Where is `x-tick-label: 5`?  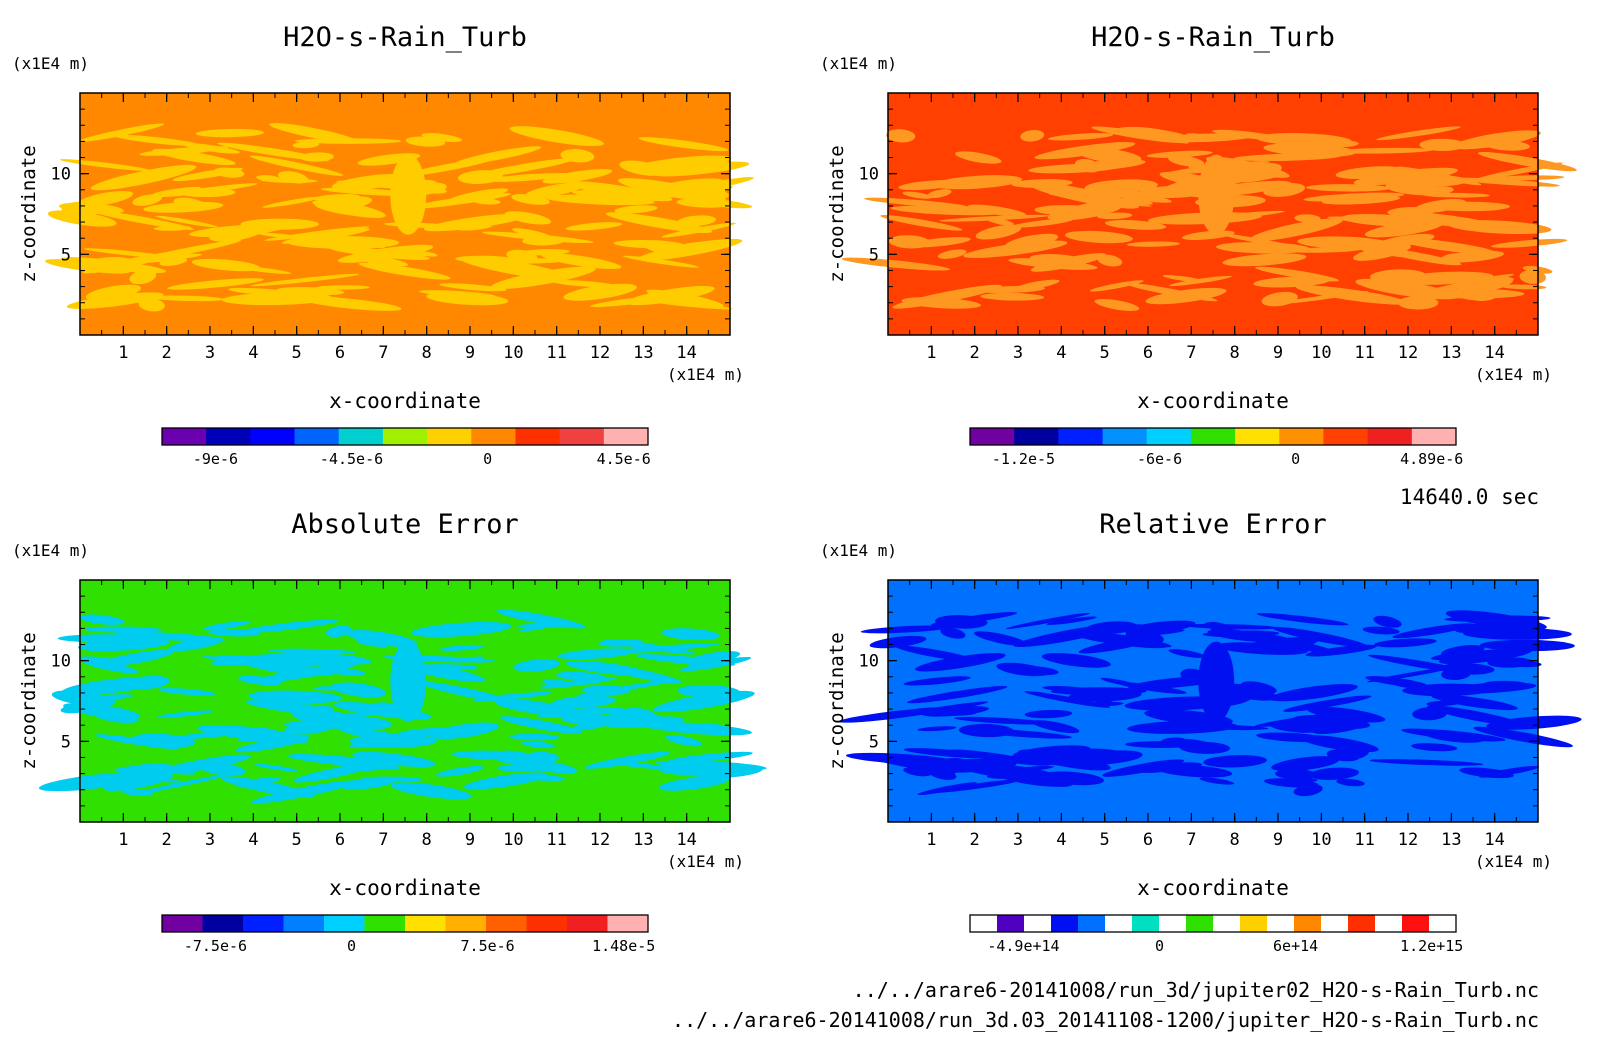 x-tick-label: 5 is located at coordinates (297, 353).